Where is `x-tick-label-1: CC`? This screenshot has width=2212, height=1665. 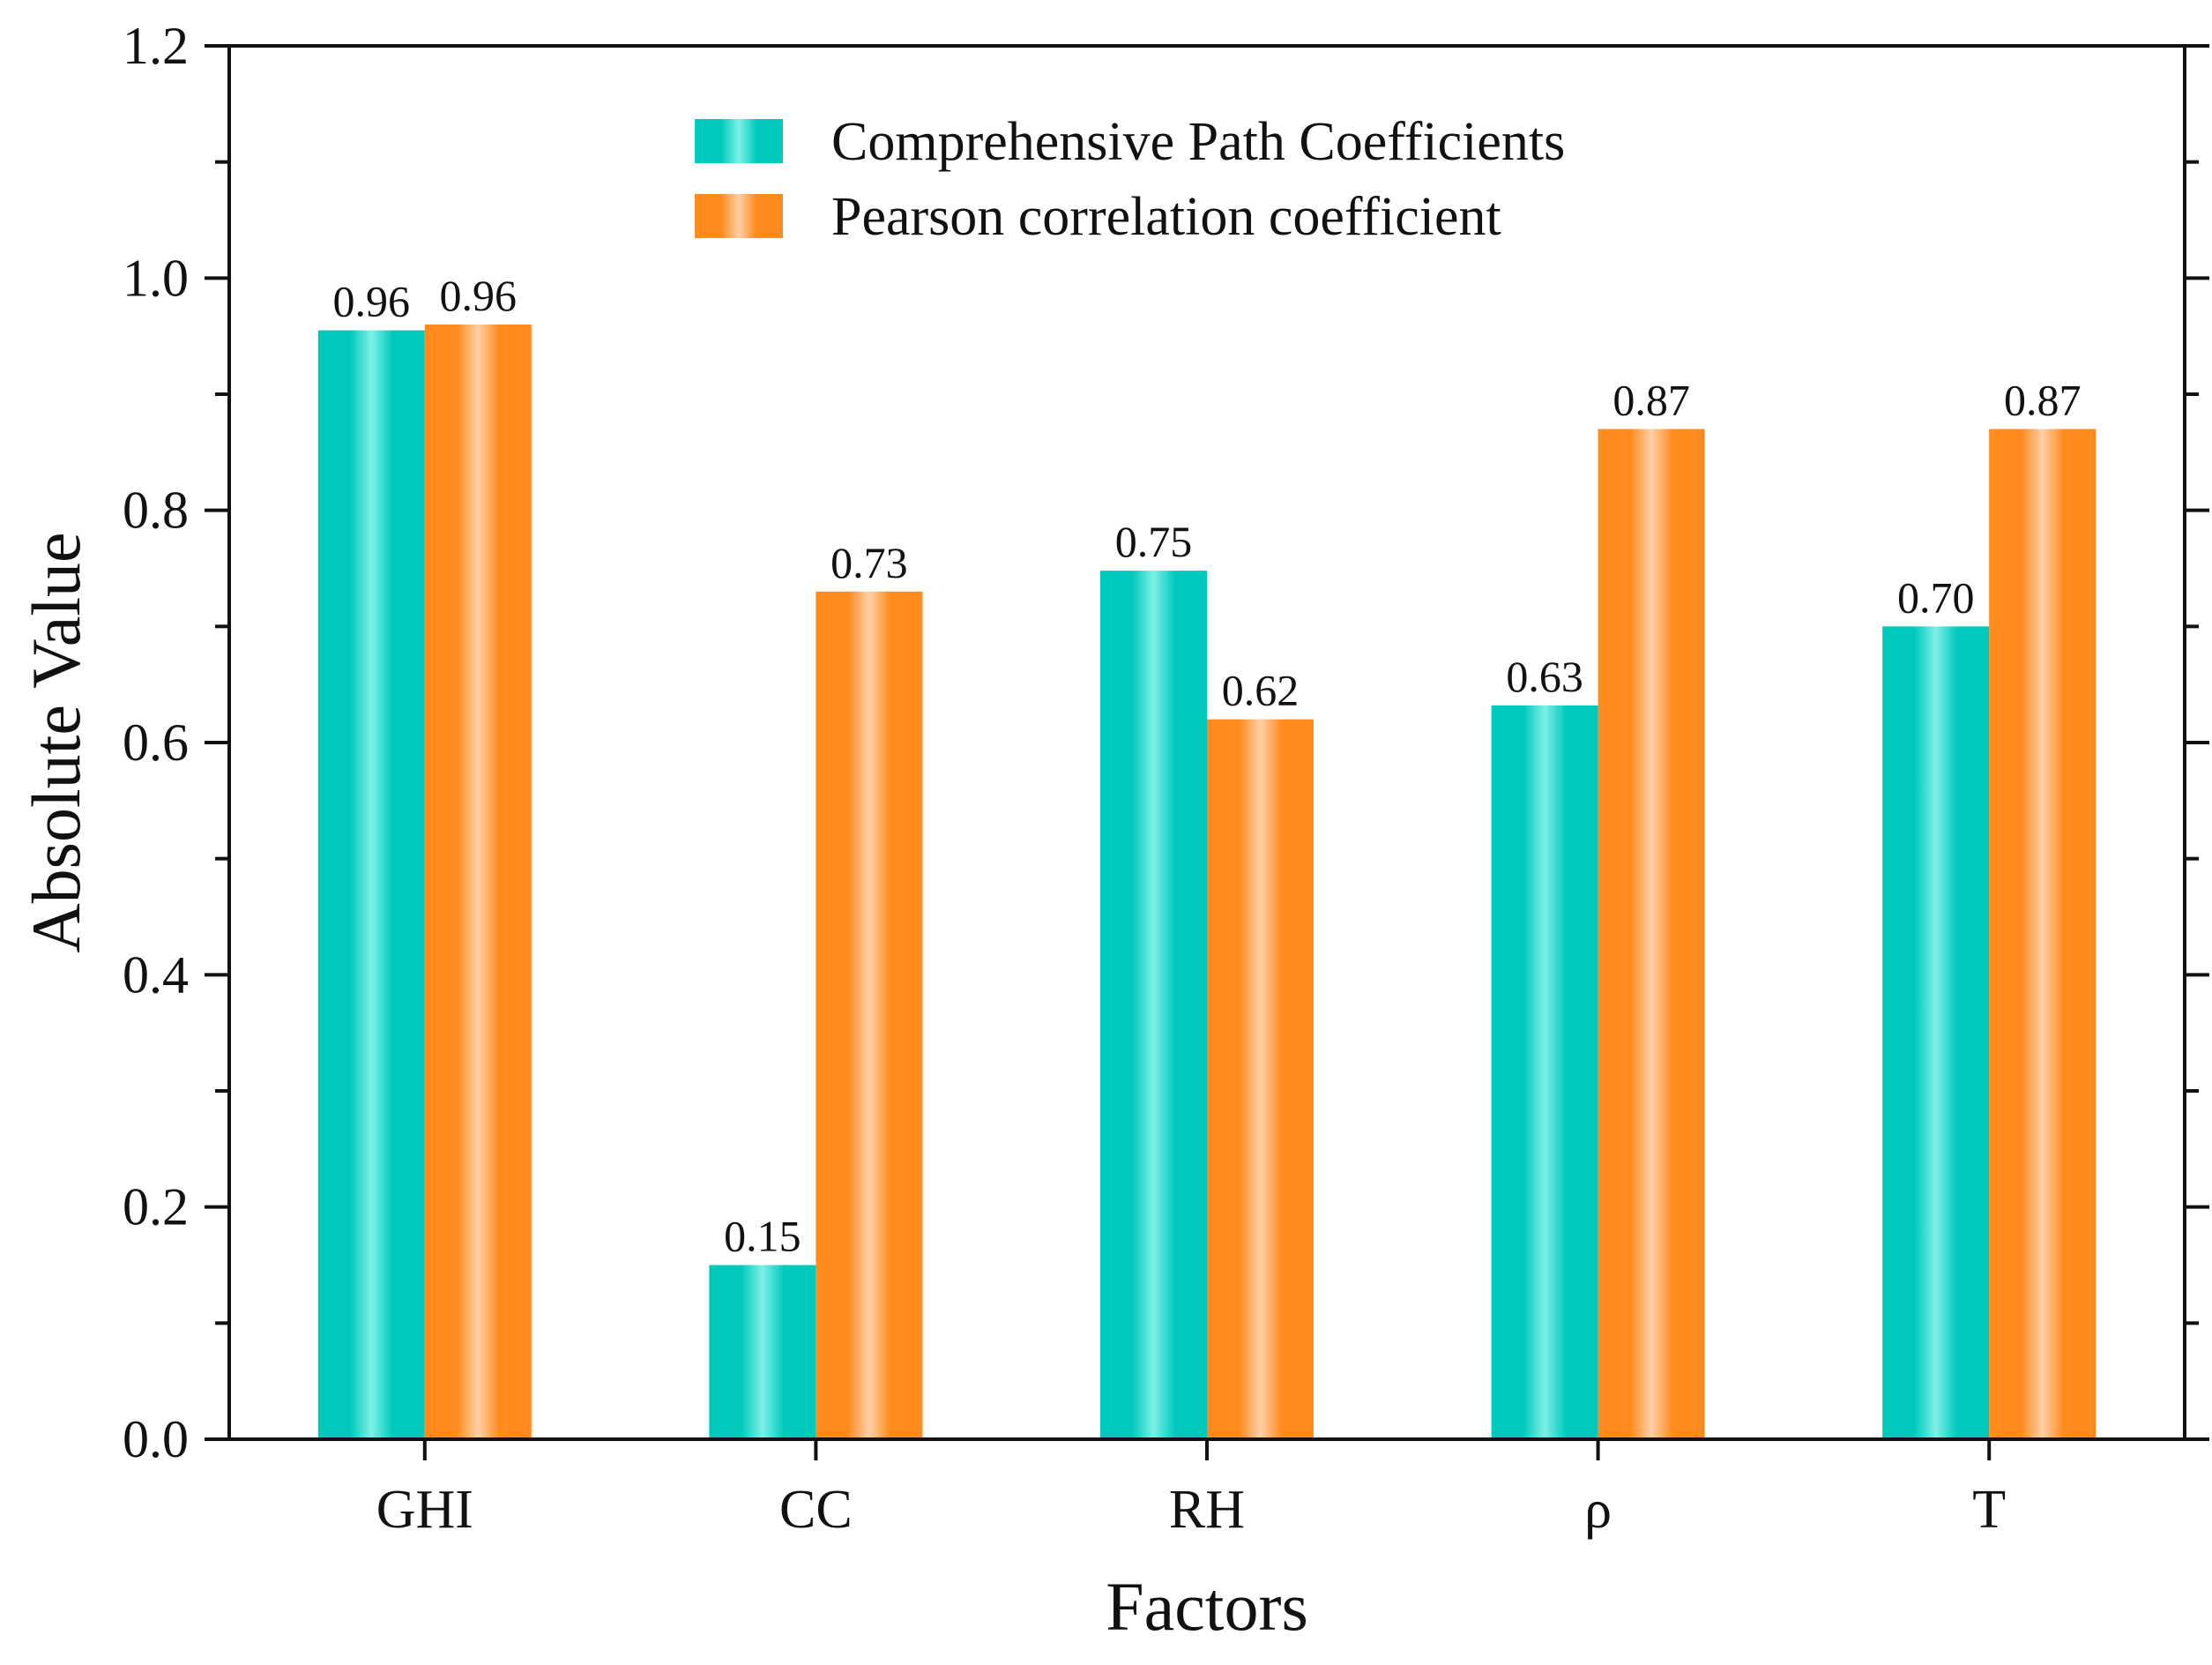 x-tick-label-1: CC is located at coordinates (816, 1510).